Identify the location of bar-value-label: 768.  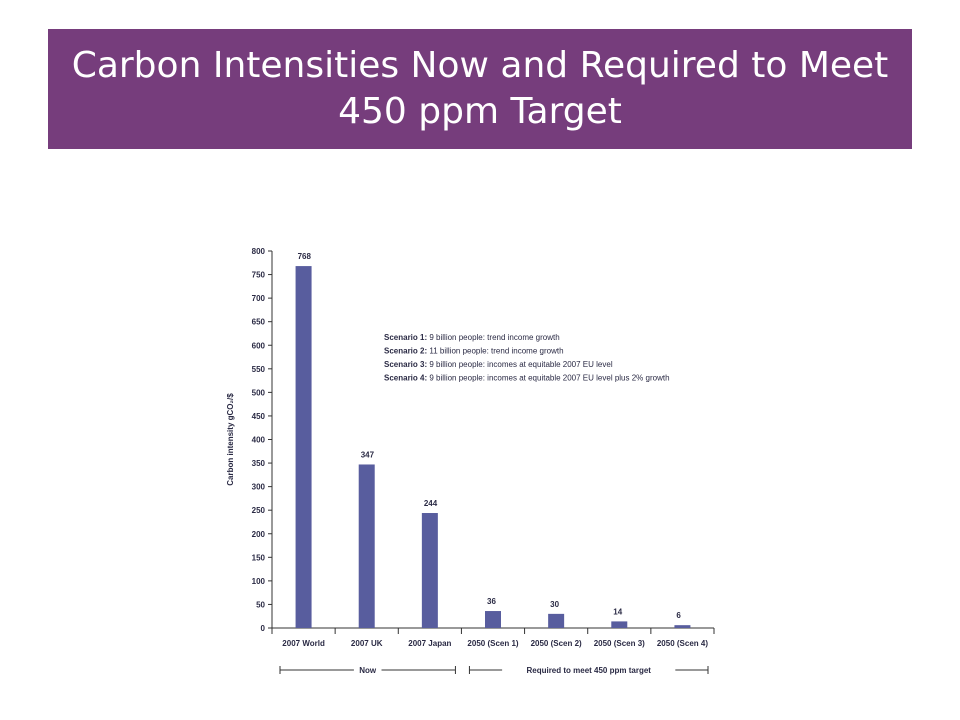
(305, 256).